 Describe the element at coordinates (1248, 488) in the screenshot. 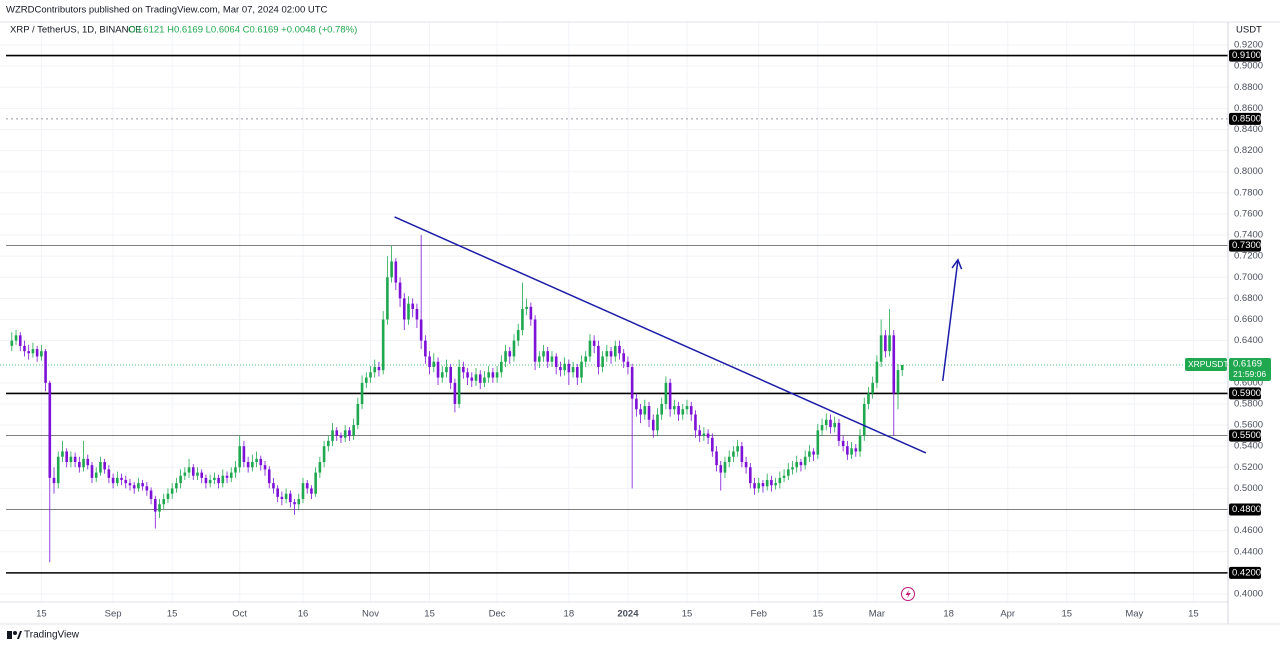

I see `y-tick-label: 0.5000` at that location.